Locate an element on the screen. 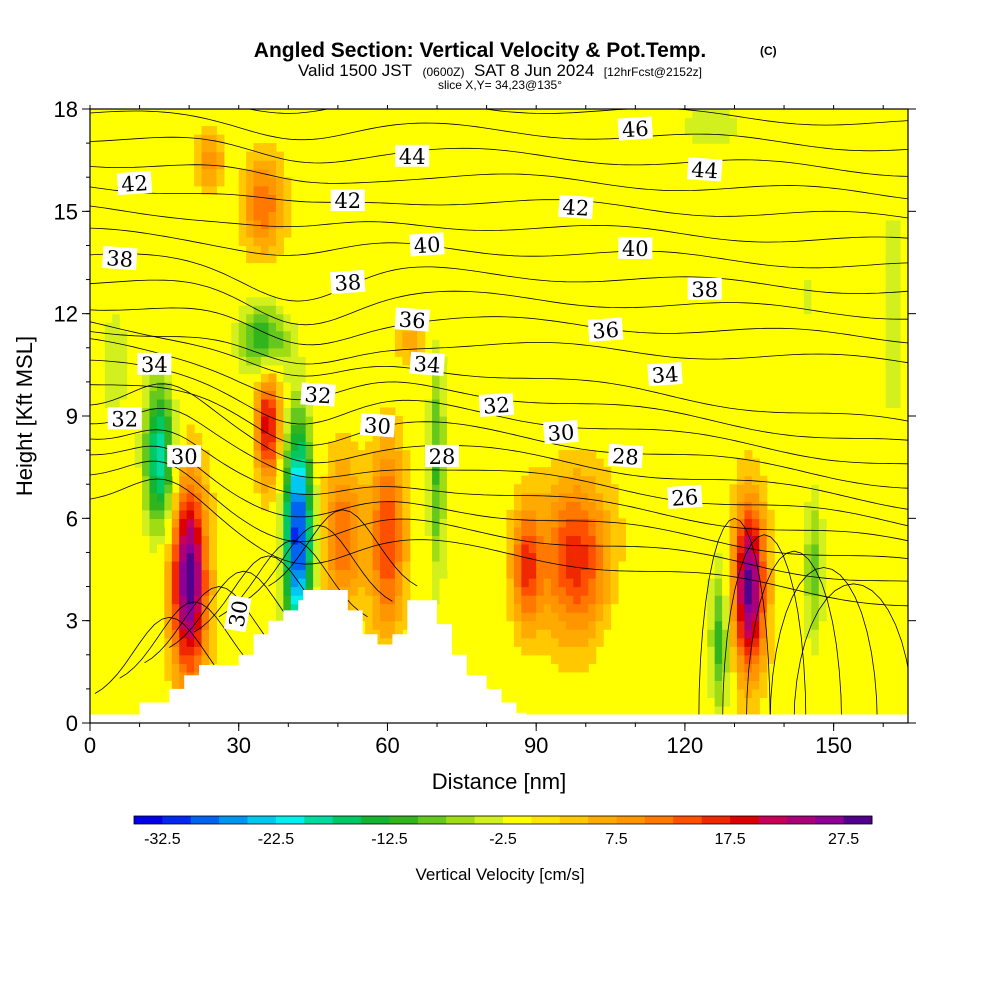  contour-label-box is located at coordinates (427, 244).